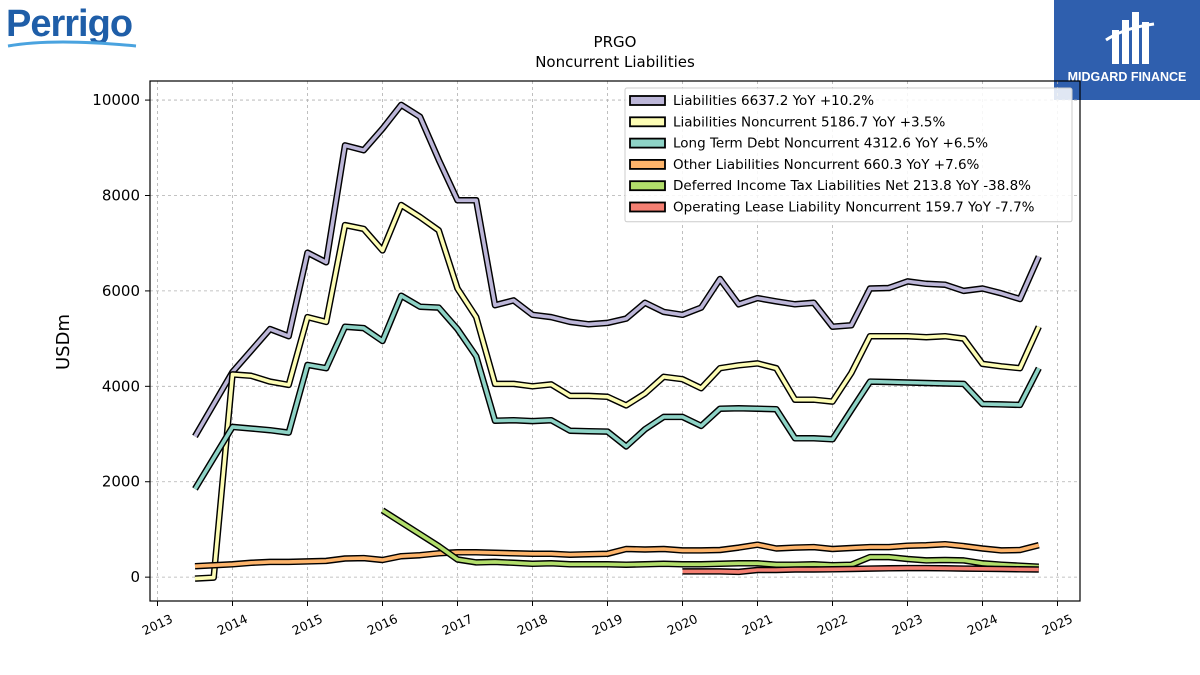 This screenshot has height=675, width=1200. What do you see at coordinates (69, 24) in the screenshot?
I see `perrigo-logo-text: Perrigo` at bounding box center [69, 24].